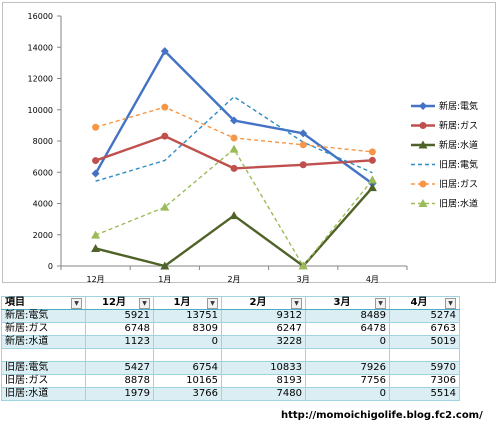  Describe the element at coordinates (187, 394) in the screenshot. I see `value-cell: 3766` at that location.